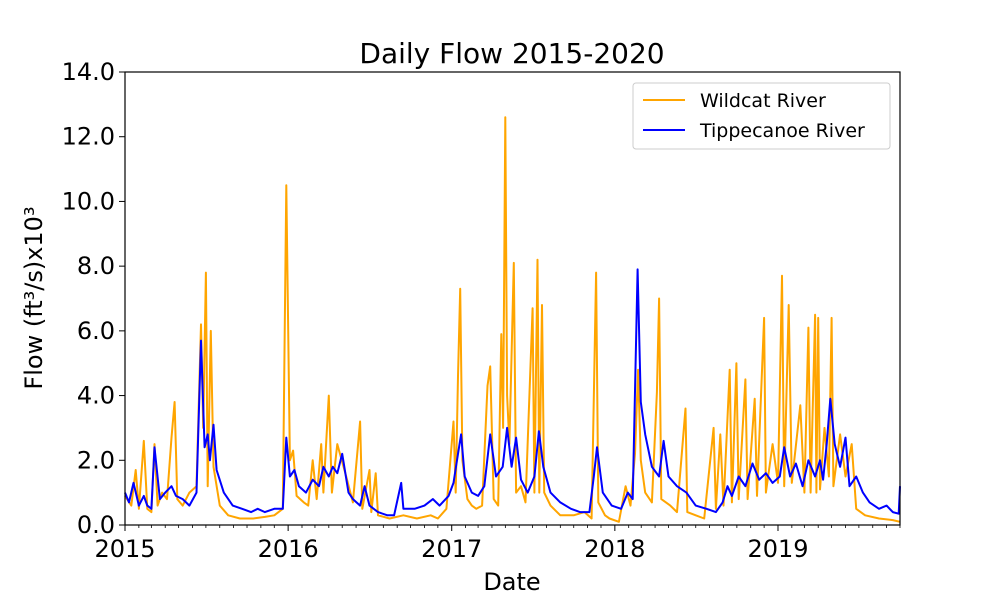  I want to click on x-tick-label: 2018, so click(614, 549).